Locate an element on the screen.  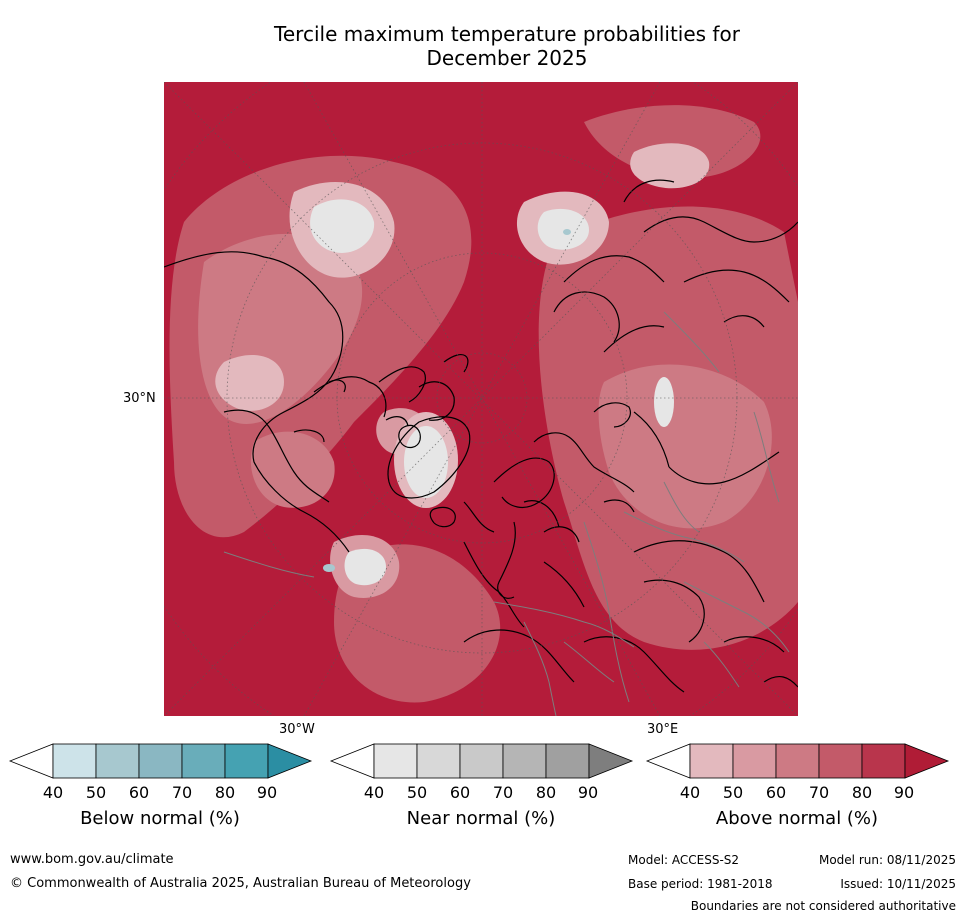
colorbar-below-ticks: 40 50 60 70 80 90 is located at coordinates (170, 793).